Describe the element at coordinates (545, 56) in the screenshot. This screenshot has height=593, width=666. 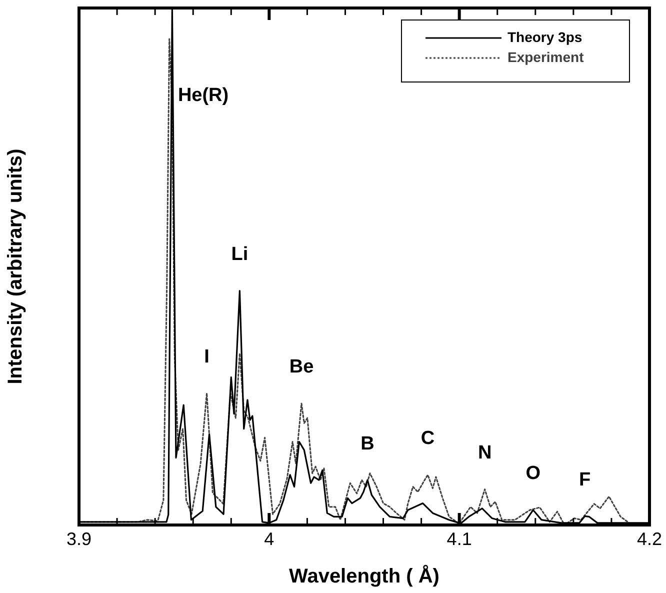
I see `text: Experiment` at that location.